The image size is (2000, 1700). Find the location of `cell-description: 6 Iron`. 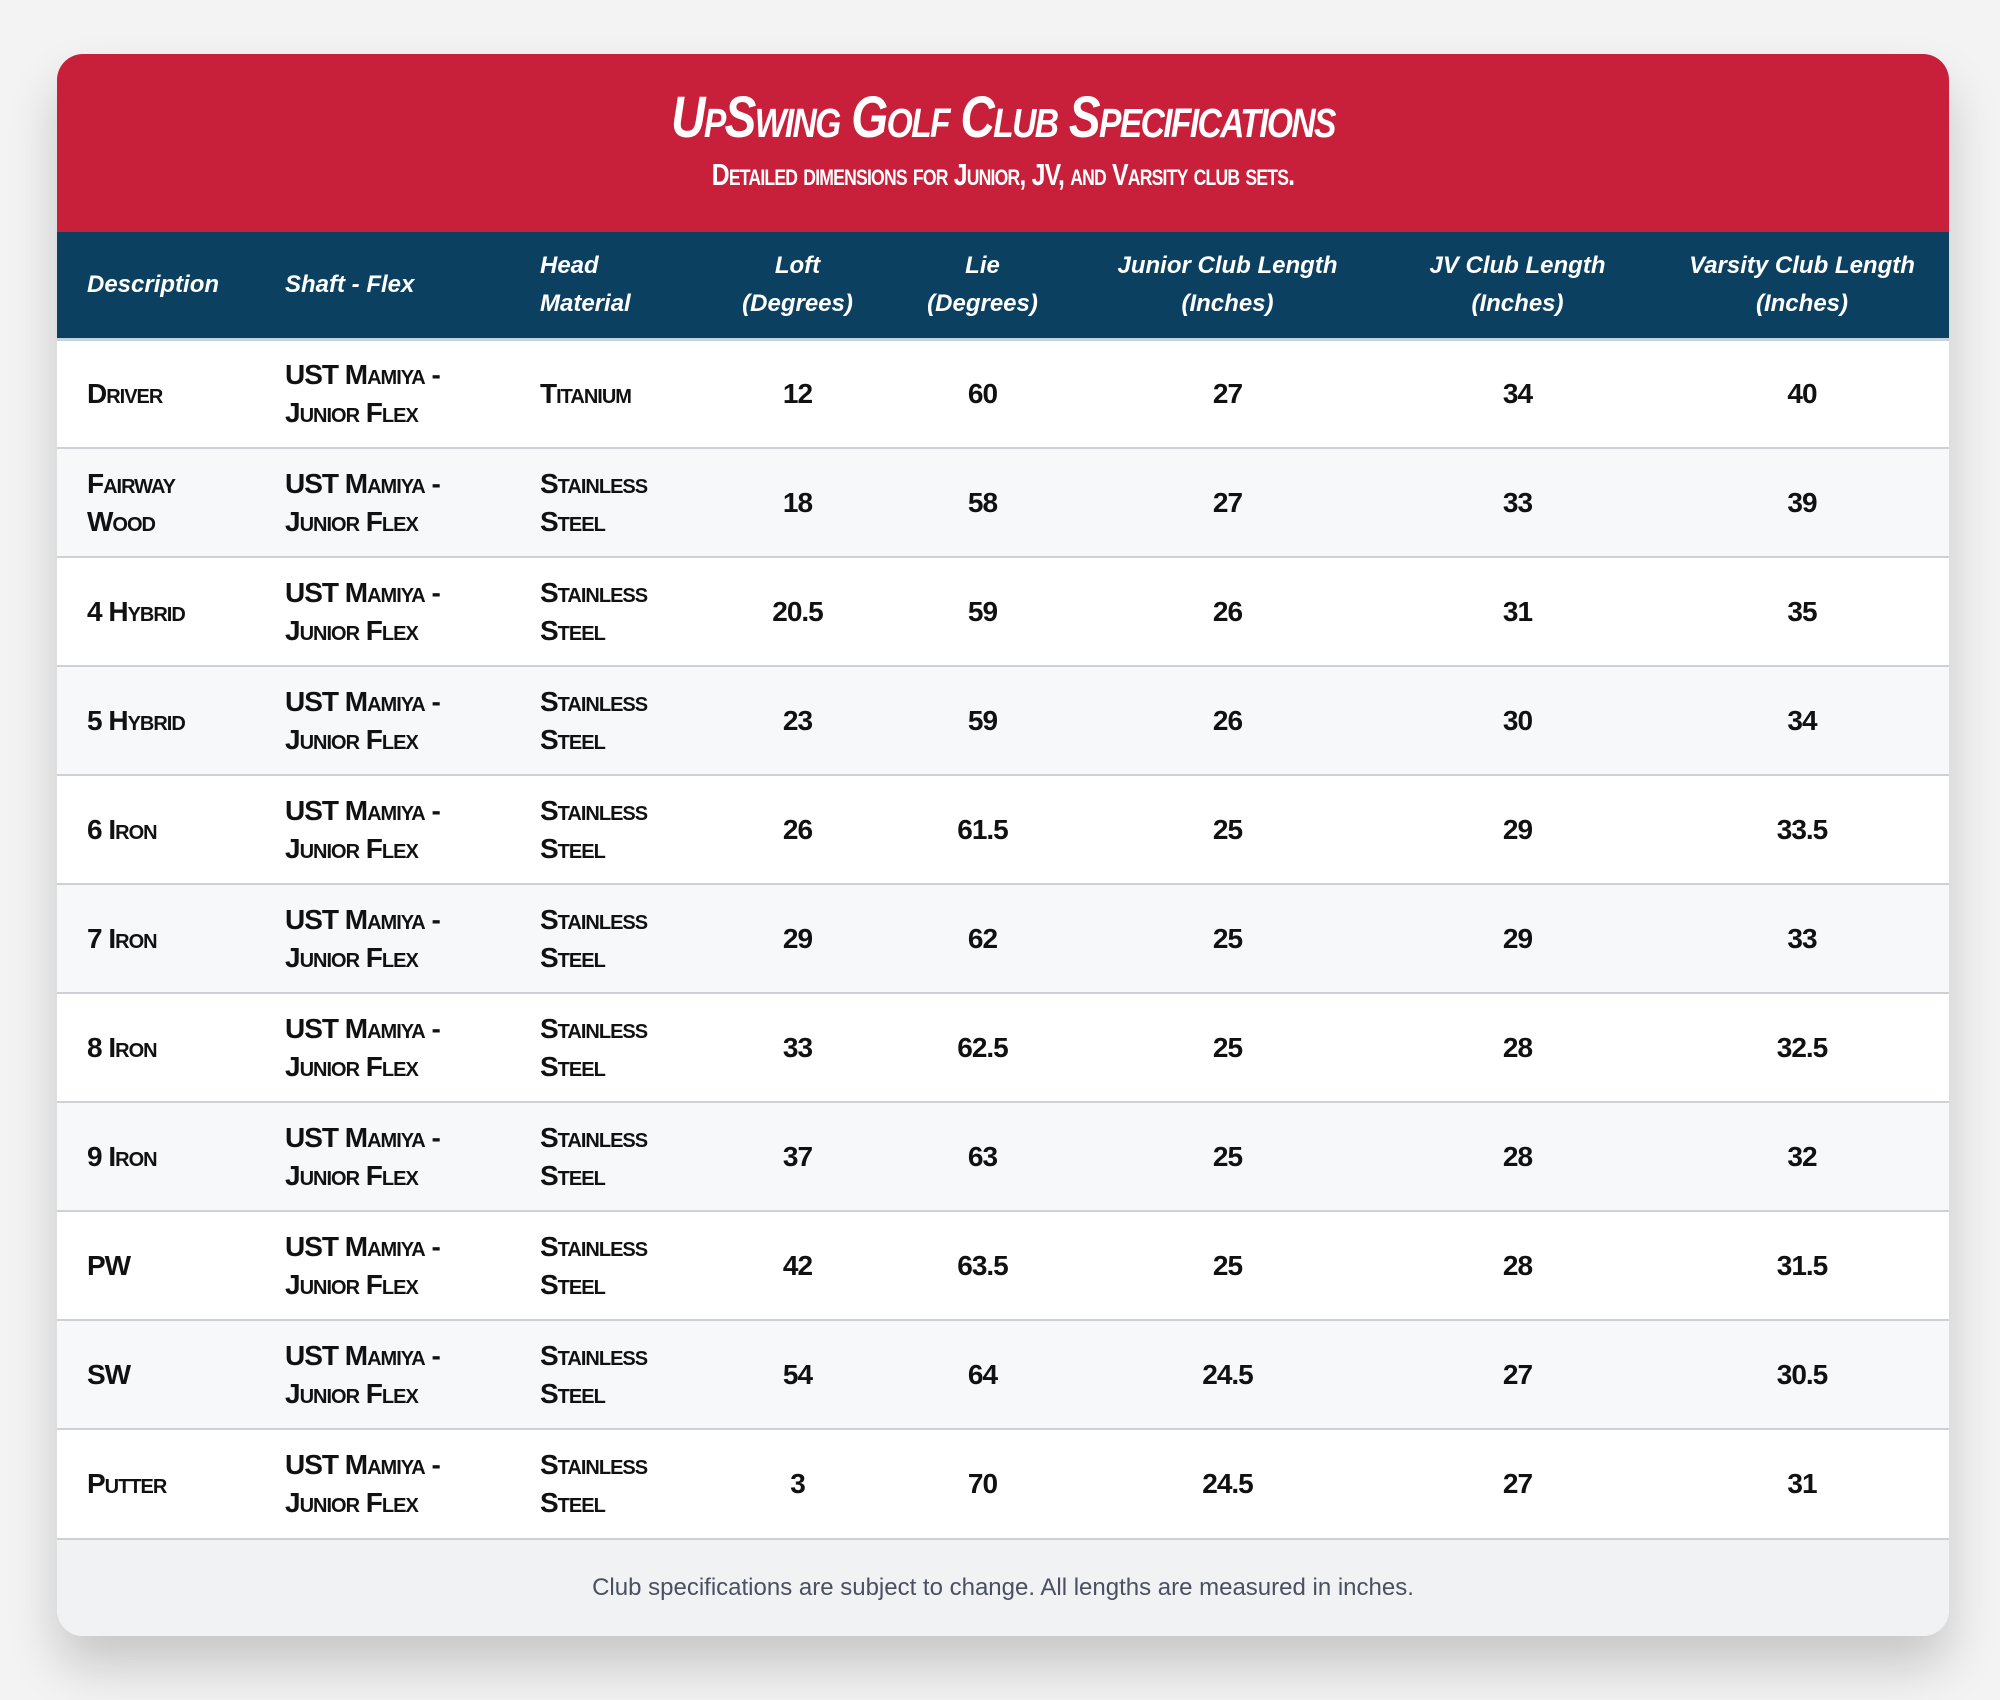

cell-description: 6 Iron is located at coordinates (122, 829).